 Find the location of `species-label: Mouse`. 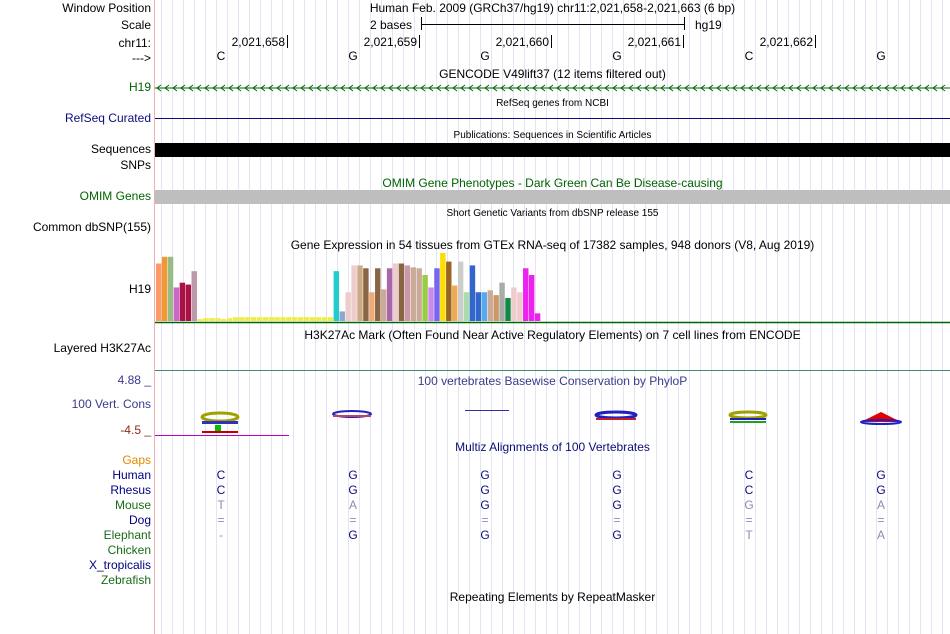

species-label: Mouse is located at coordinates (132, 505).